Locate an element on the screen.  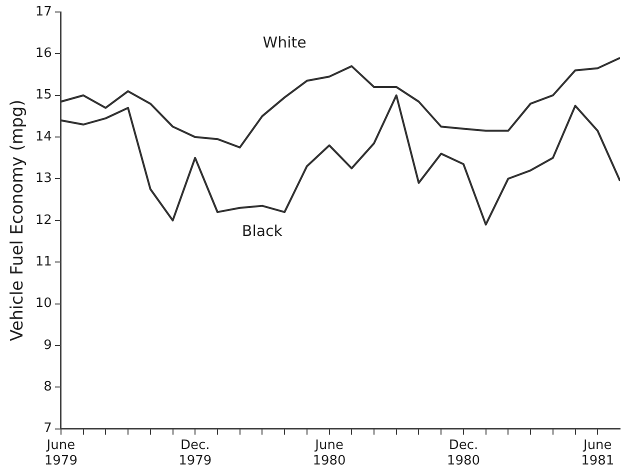
series-label: Black is located at coordinates (262, 231).